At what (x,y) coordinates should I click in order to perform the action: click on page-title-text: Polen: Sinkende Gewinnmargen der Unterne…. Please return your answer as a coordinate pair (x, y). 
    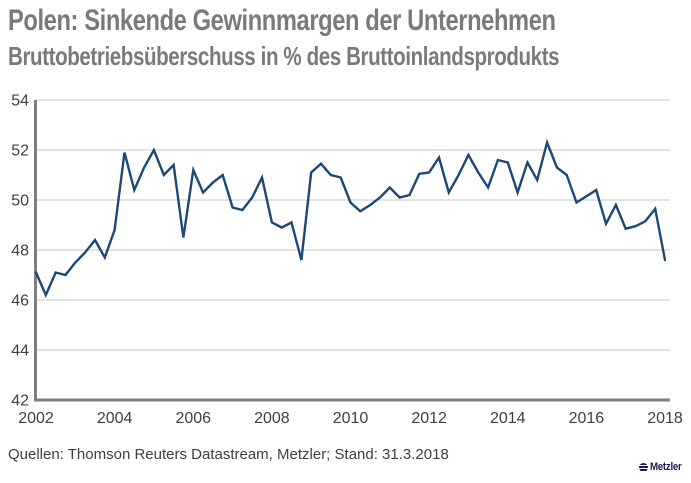
    Looking at the image, I should click on (282, 20).